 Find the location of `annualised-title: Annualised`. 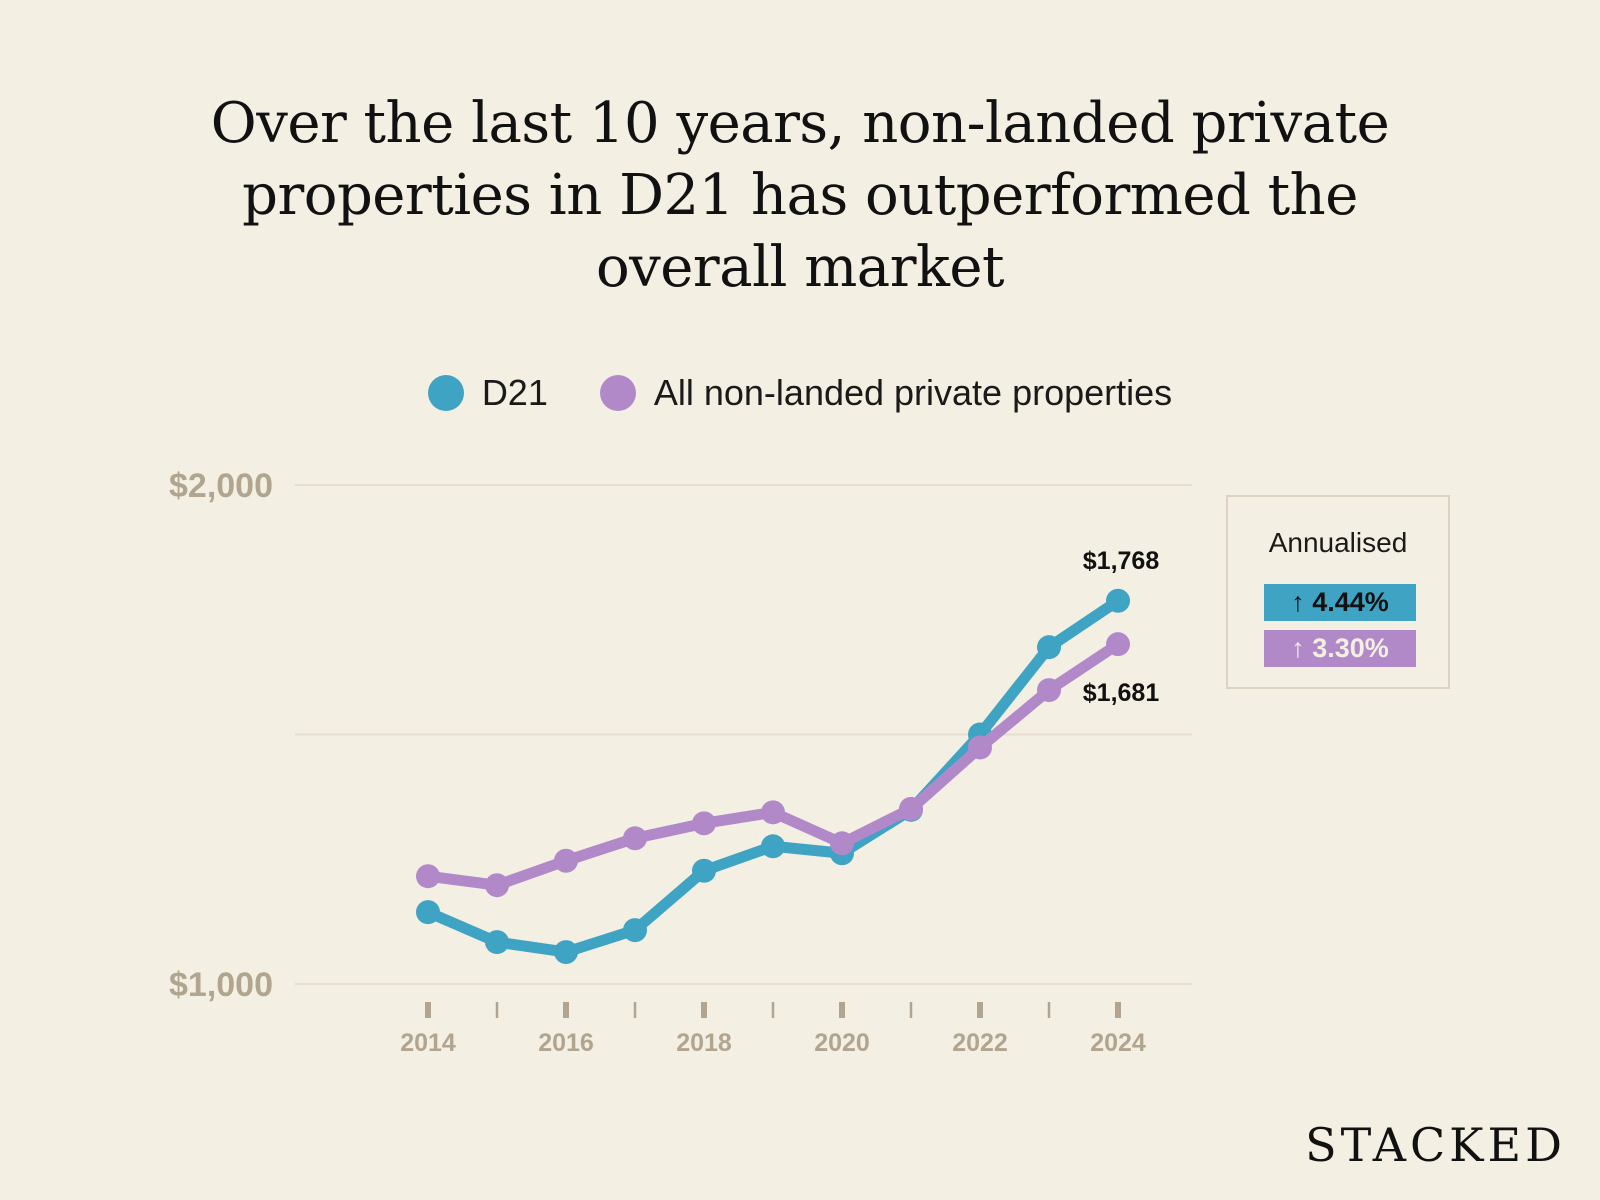

annualised-title: Annualised is located at coordinates (1338, 542).